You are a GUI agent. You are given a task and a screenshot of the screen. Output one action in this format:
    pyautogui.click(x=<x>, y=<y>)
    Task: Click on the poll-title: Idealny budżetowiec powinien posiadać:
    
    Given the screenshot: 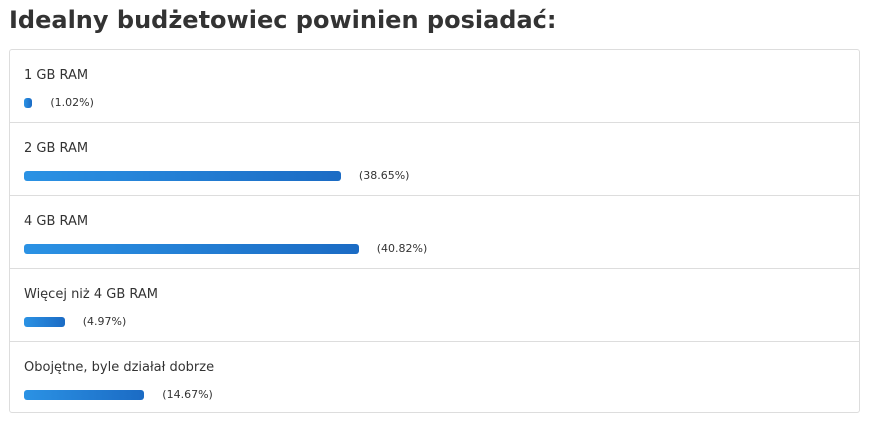 What is the action you would take?
    pyautogui.click(x=283, y=20)
    